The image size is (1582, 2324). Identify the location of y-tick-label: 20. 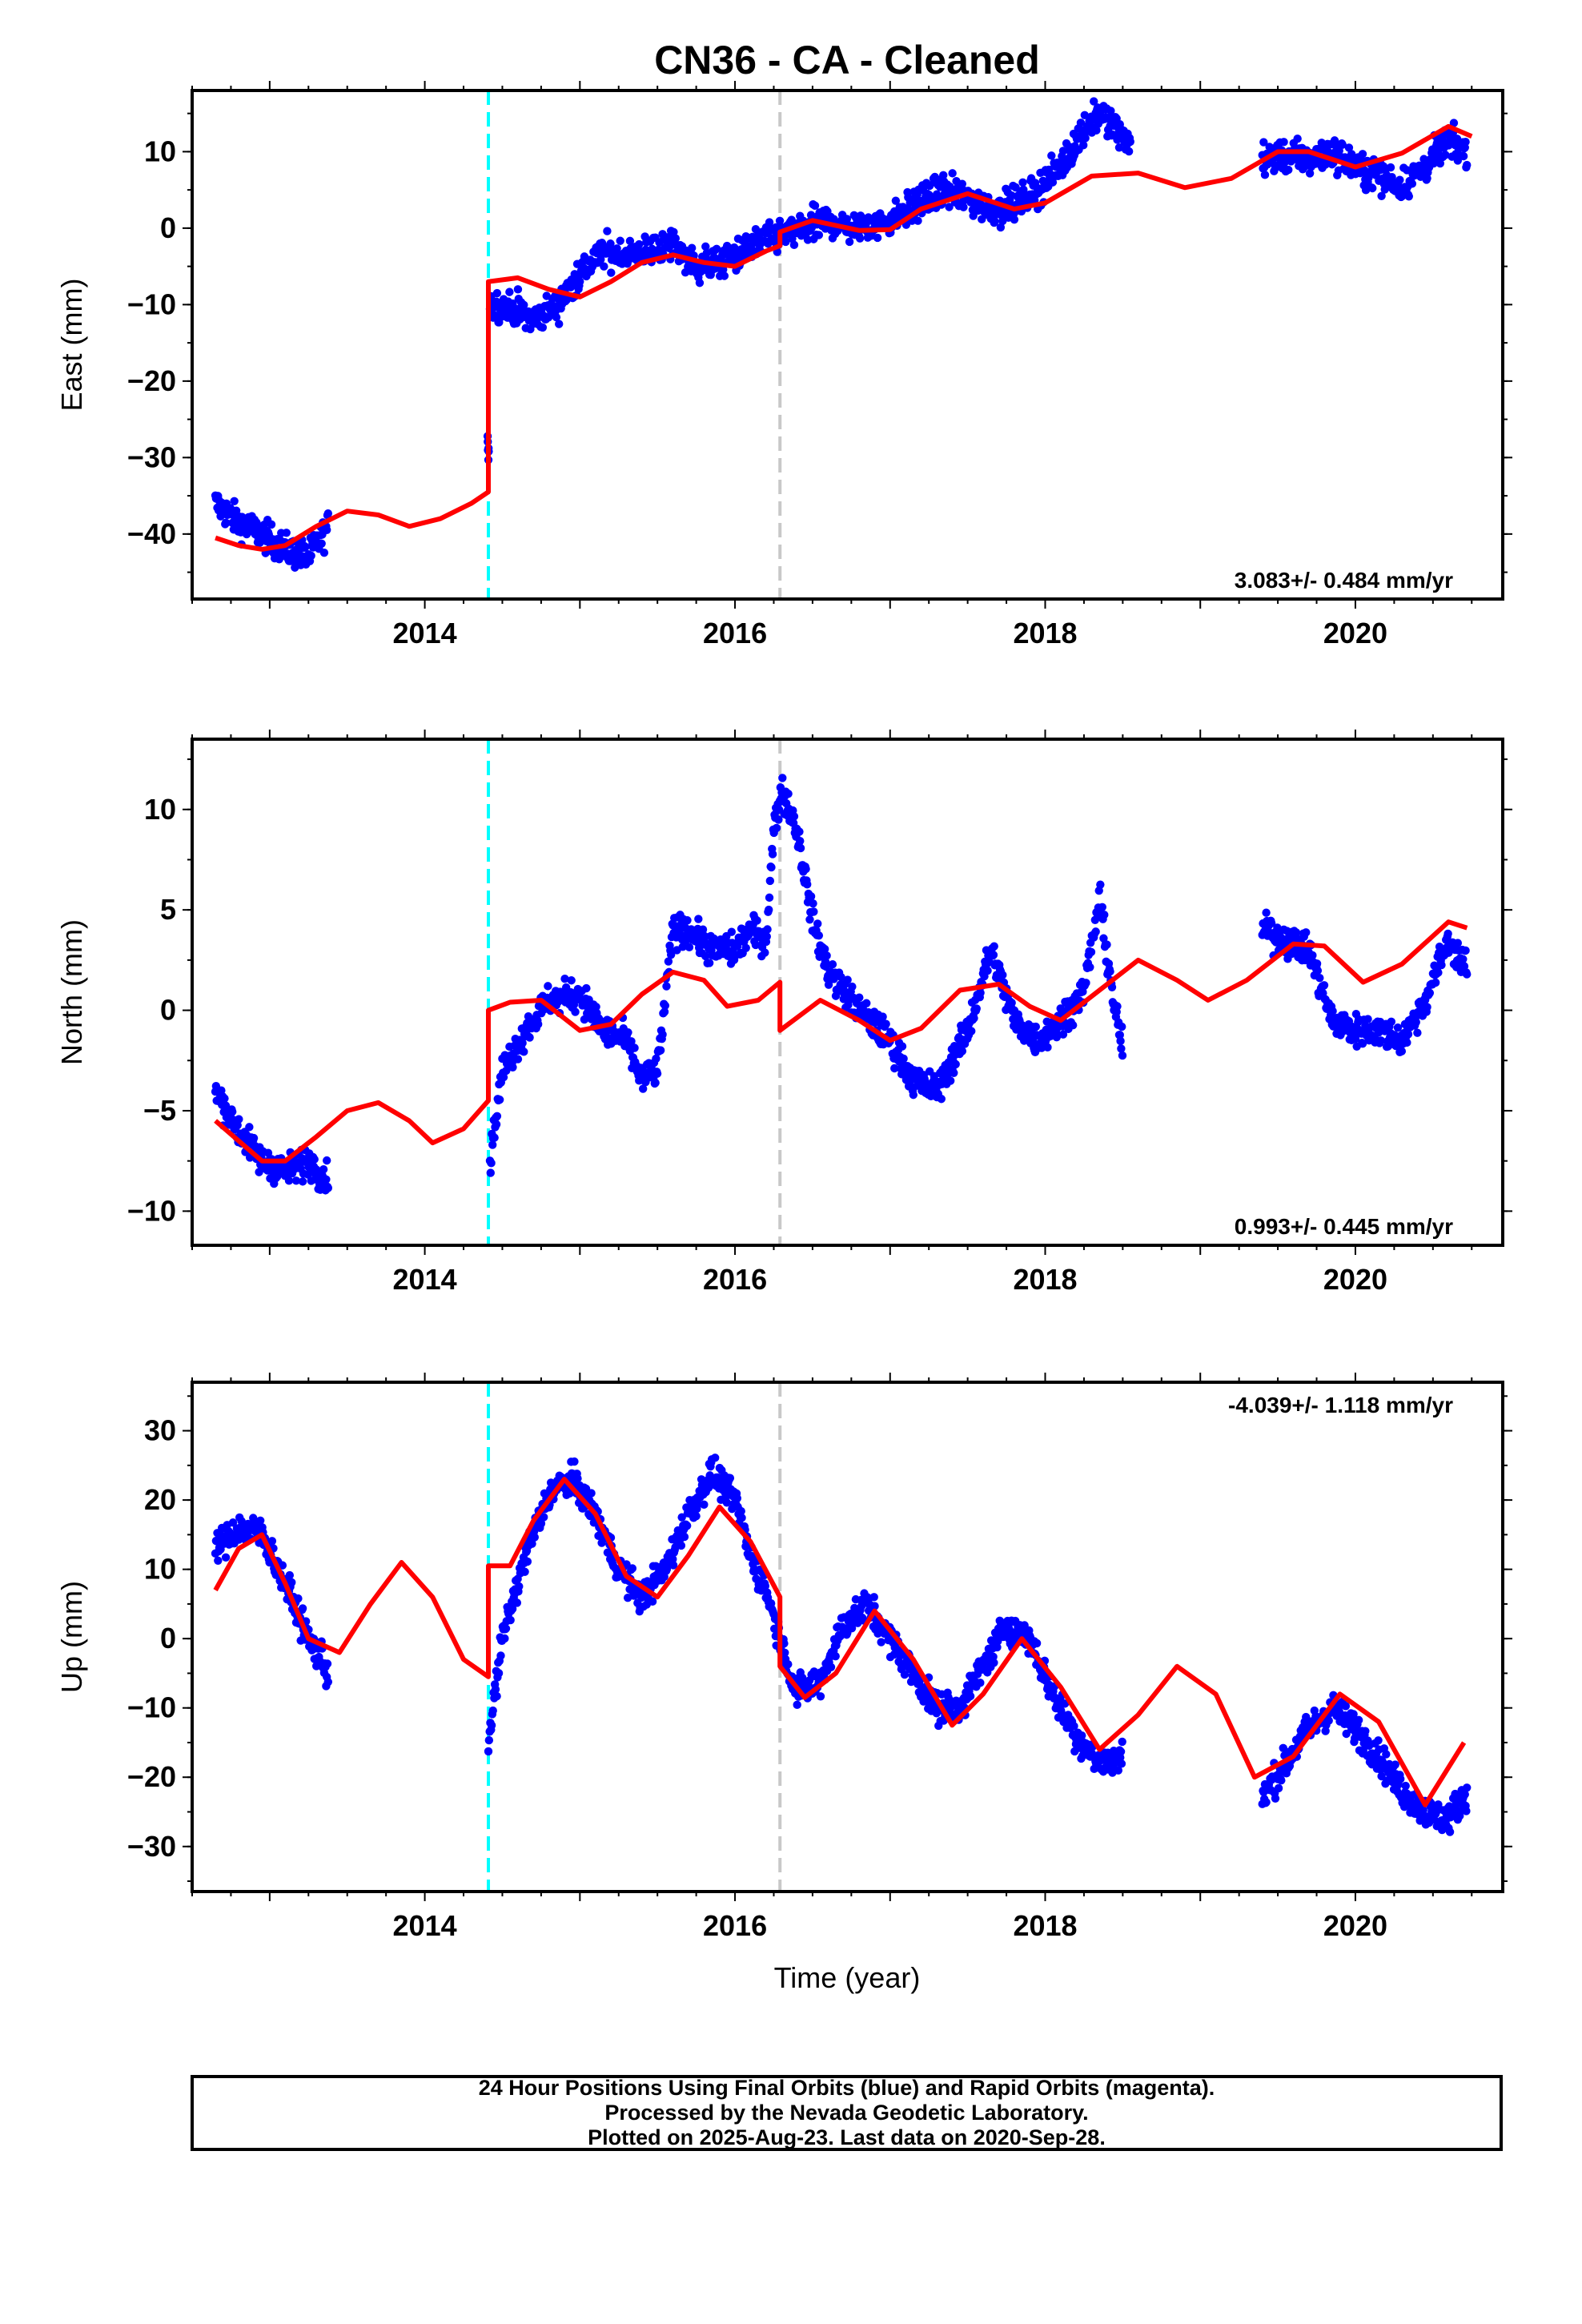
(160, 1499).